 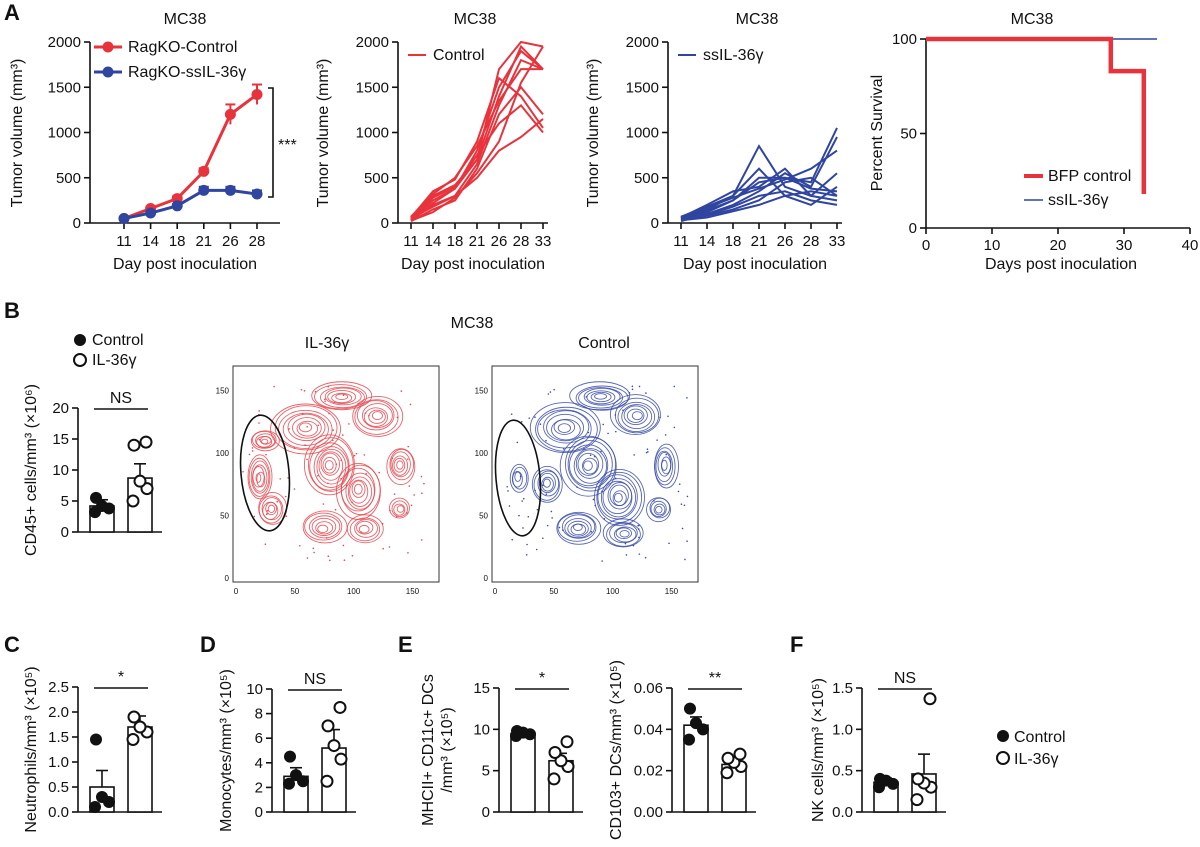 I want to click on y-tick-label: 0.04, so click(x=648, y=729).